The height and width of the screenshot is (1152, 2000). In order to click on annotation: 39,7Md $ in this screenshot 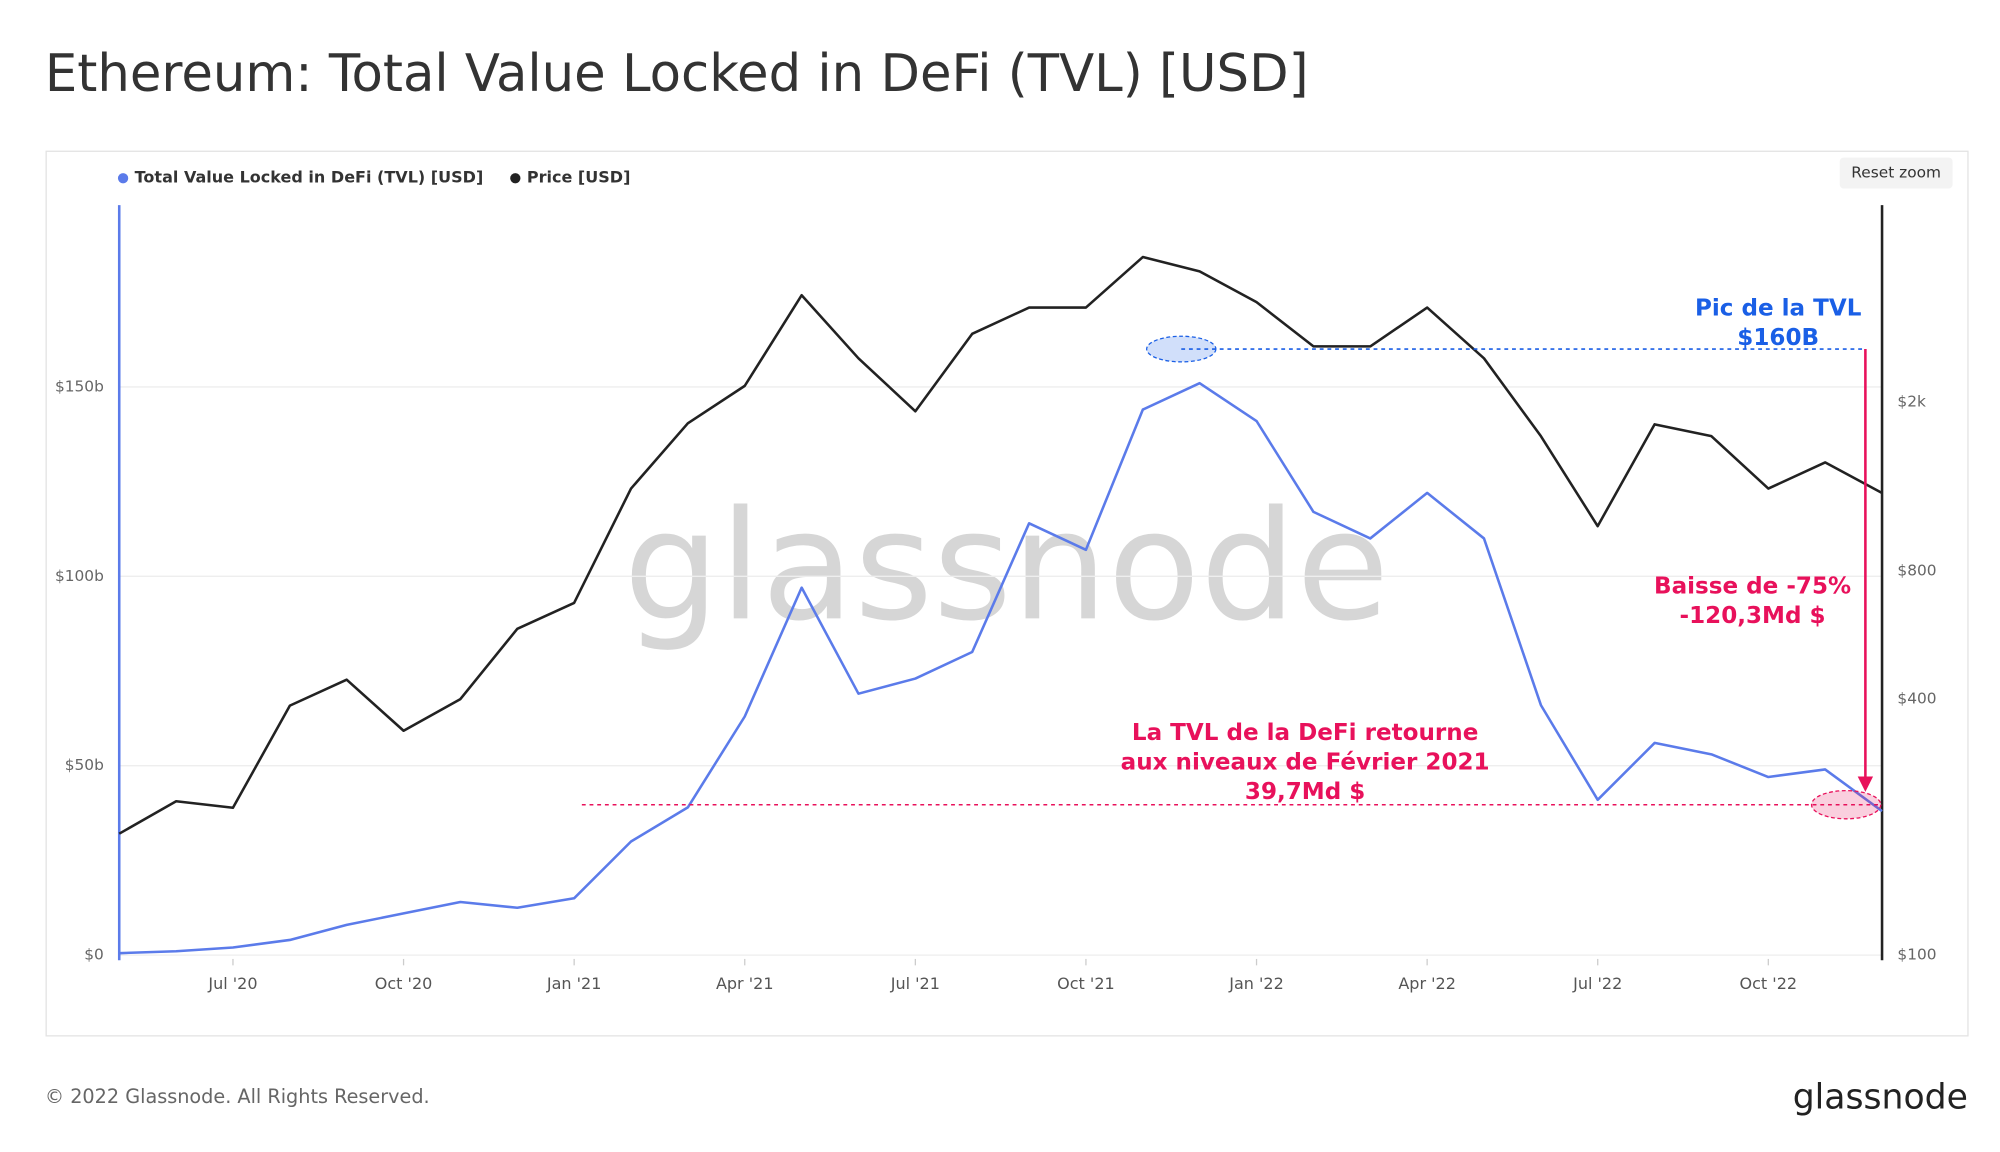, I will do `click(1305, 792)`.